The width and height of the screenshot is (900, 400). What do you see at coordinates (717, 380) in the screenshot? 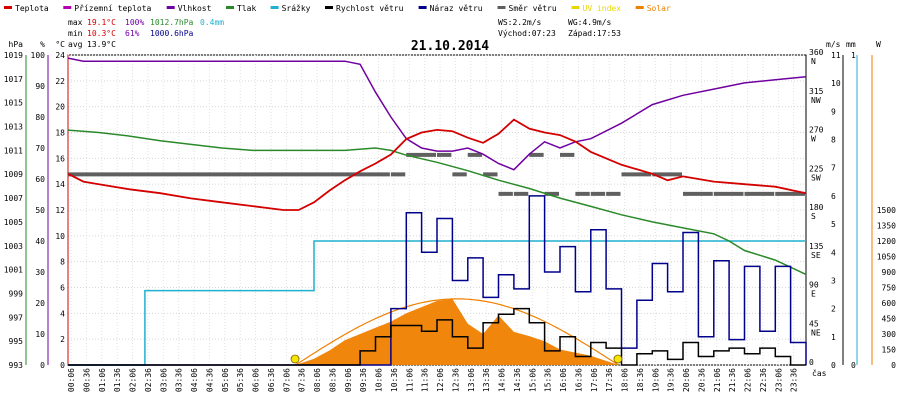
I see `x-tick-label: 21:06` at bounding box center [717, 380].